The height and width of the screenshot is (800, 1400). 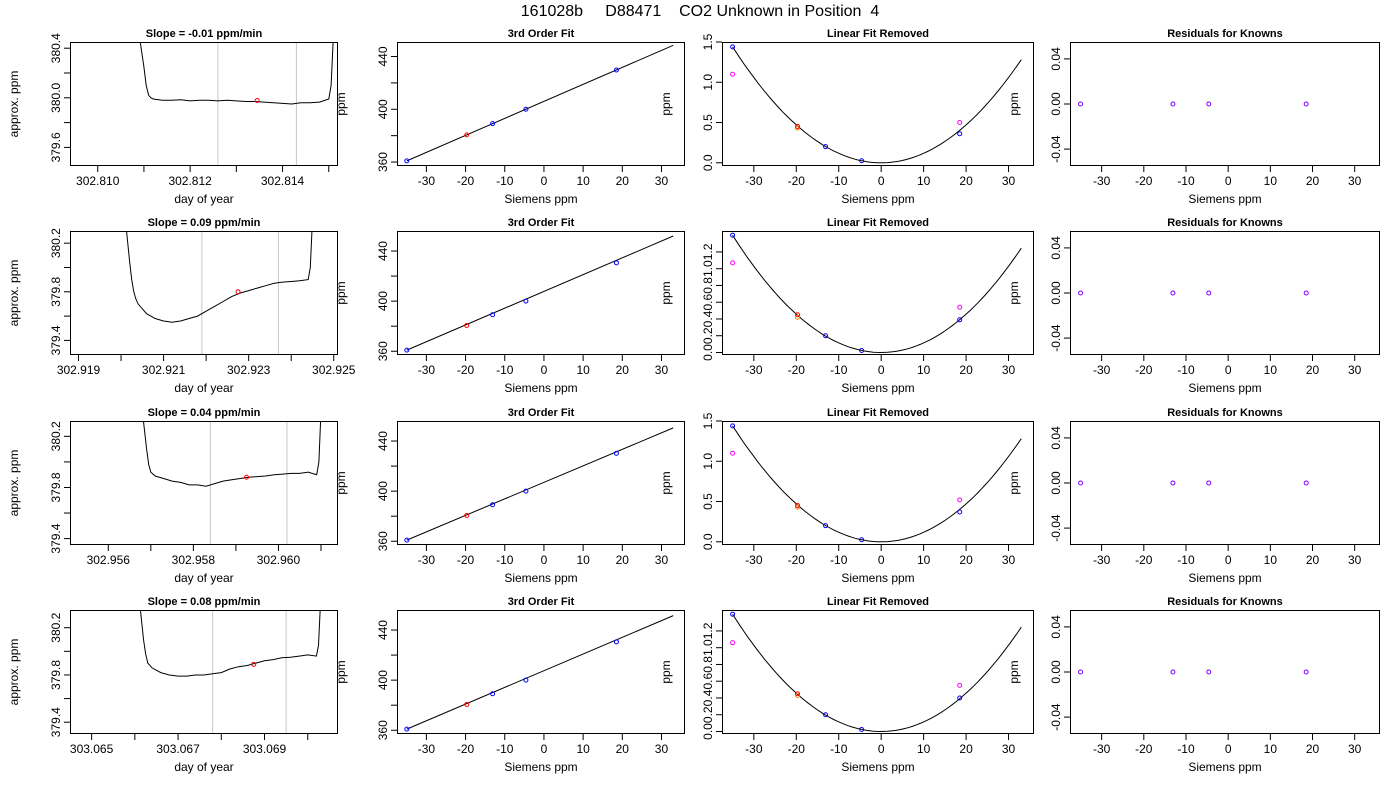 I want to click on y-tick-label: 0.4, so click(x=708, y=697).